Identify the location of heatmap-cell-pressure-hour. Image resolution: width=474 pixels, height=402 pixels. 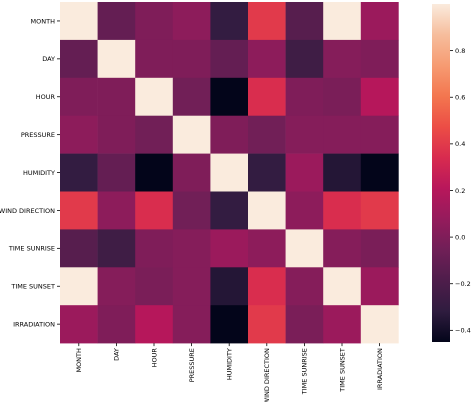
(154, 134).